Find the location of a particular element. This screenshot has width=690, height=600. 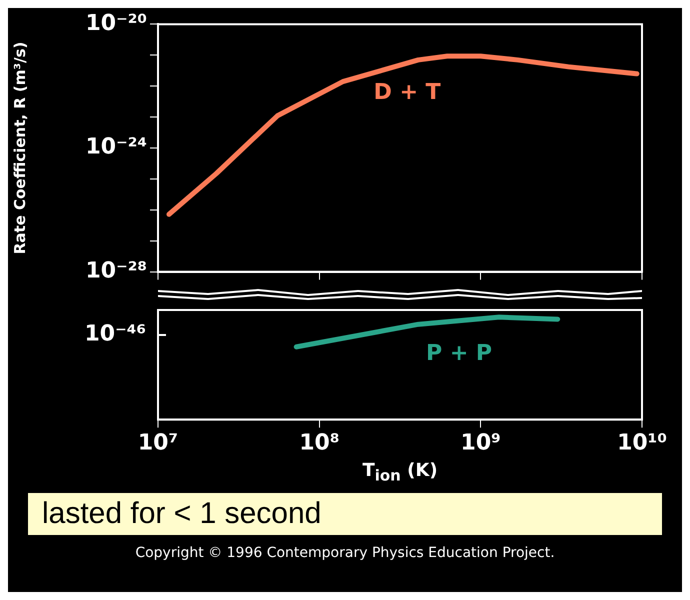

x-tick-label: 10⁸ is located at coordinates (319, 443).